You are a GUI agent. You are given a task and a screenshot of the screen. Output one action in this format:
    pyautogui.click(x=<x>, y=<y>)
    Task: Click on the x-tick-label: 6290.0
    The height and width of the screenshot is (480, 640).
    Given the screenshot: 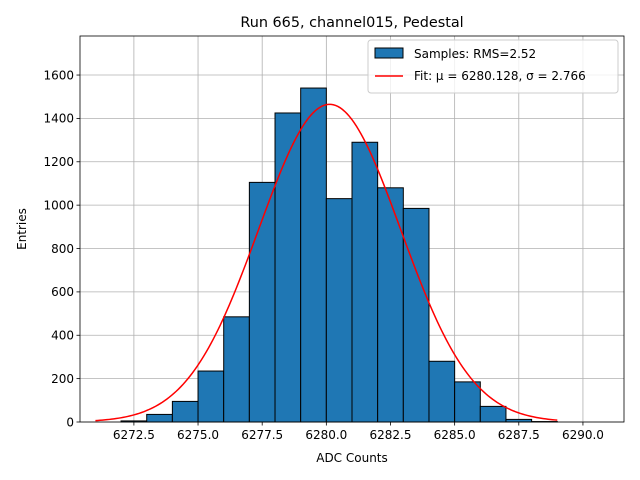 What is the action you would take?
    pyautogui.click(x=583, y=435)
    